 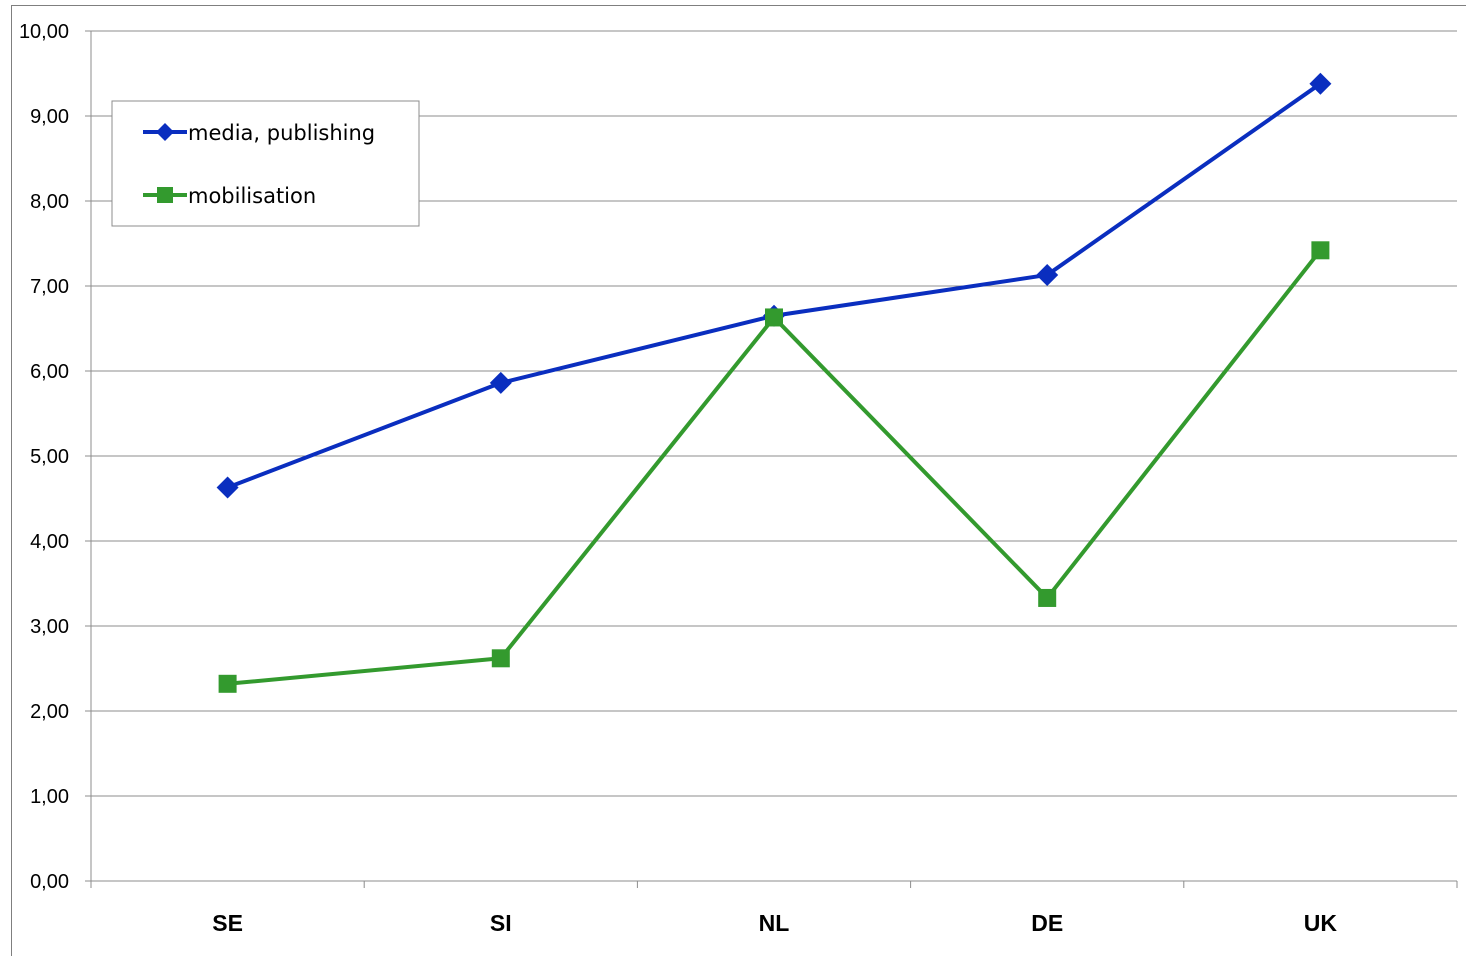 I want to click on y-tick-label: 0,00, so click(x=49, y=882).